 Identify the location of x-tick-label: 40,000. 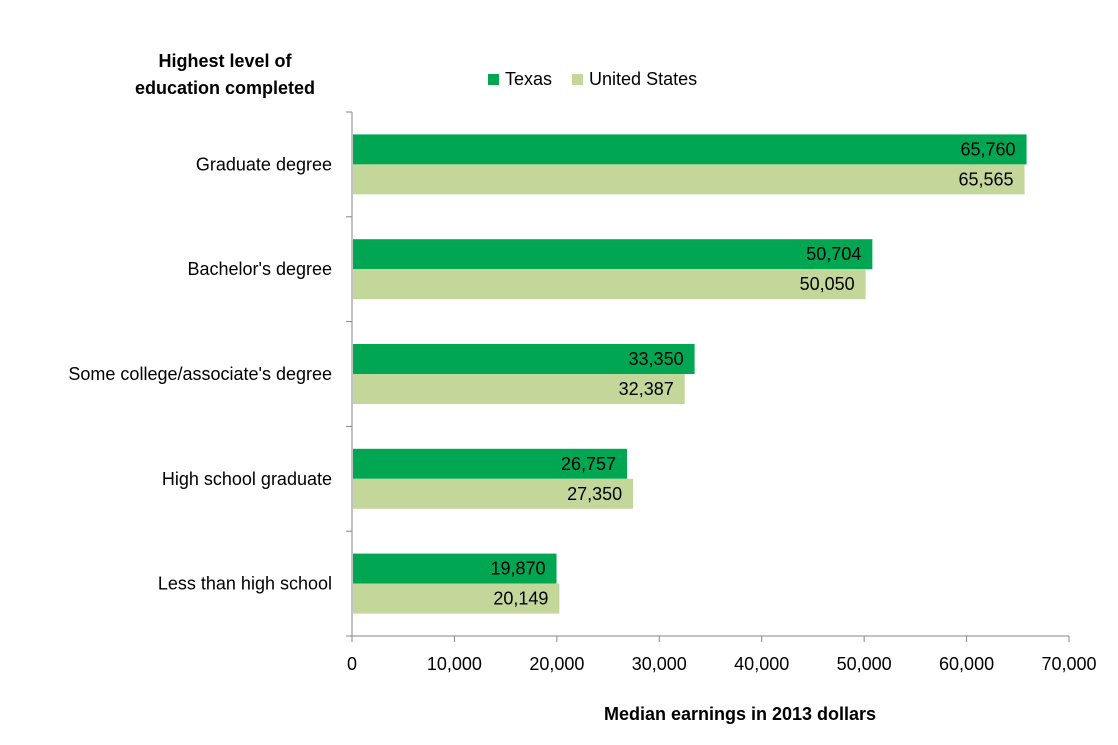
(761, 664).